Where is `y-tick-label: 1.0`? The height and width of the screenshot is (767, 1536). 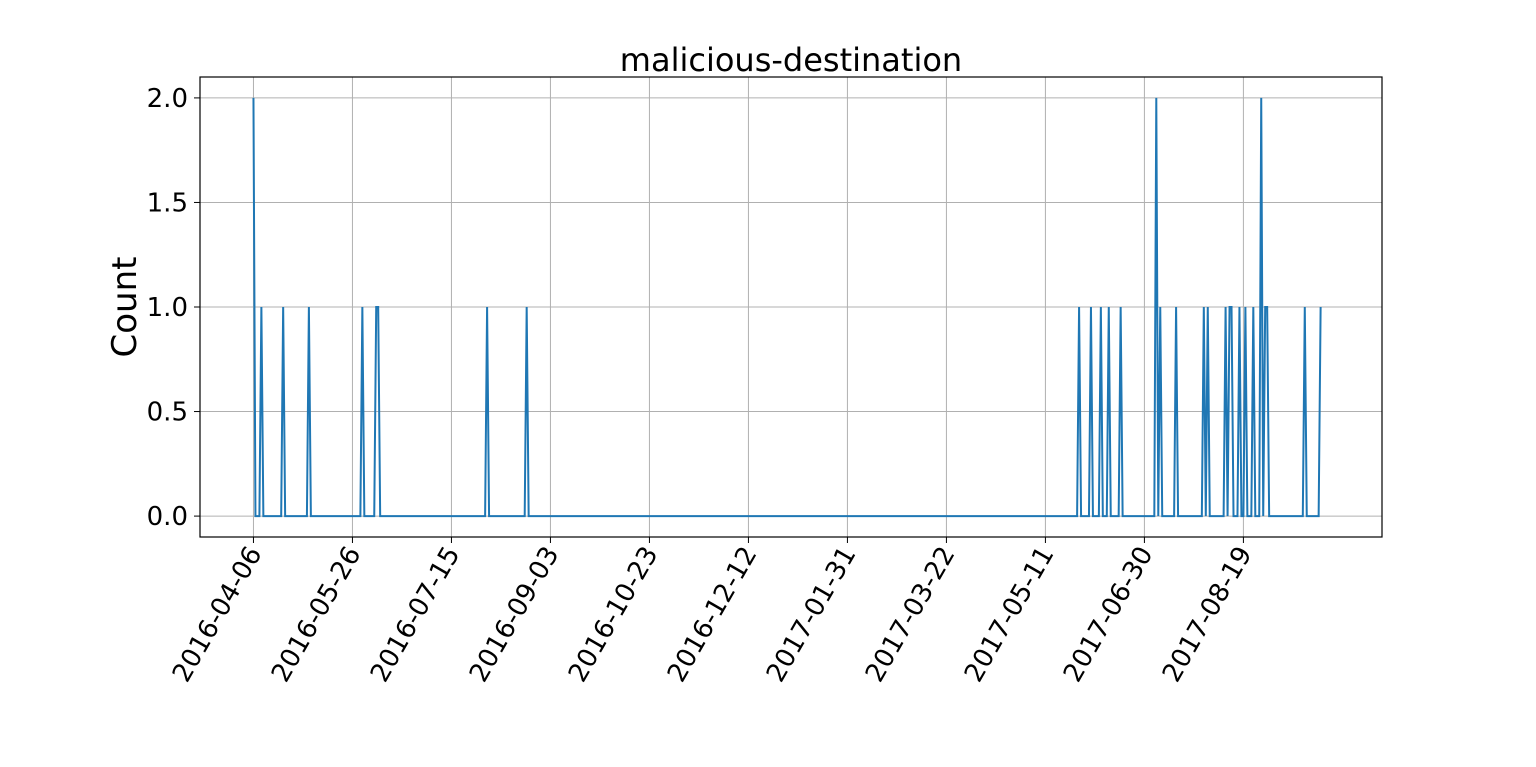
y-tick-label: 1.0 is located at coordinates (167, 308).